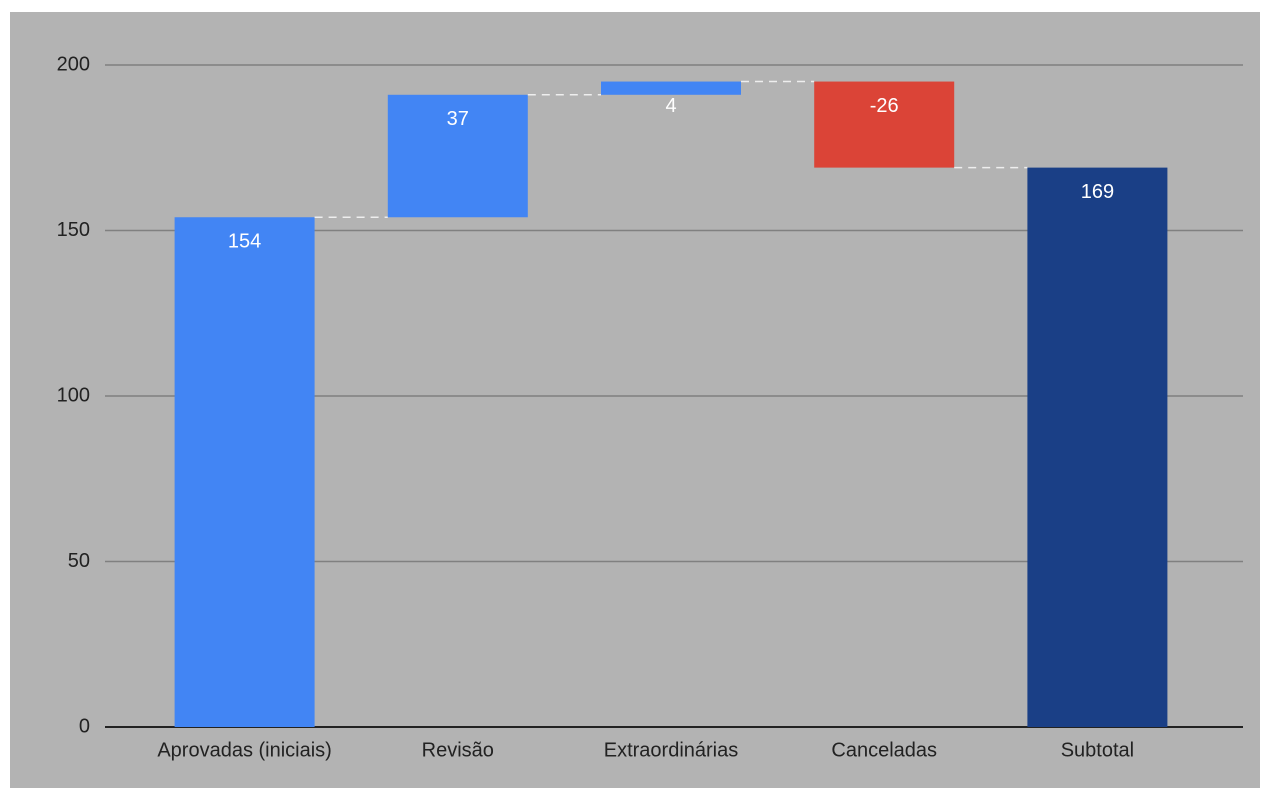 The image size is (1268, 796). I want to click on x-tick-label: Revisão, so click(458, 750).